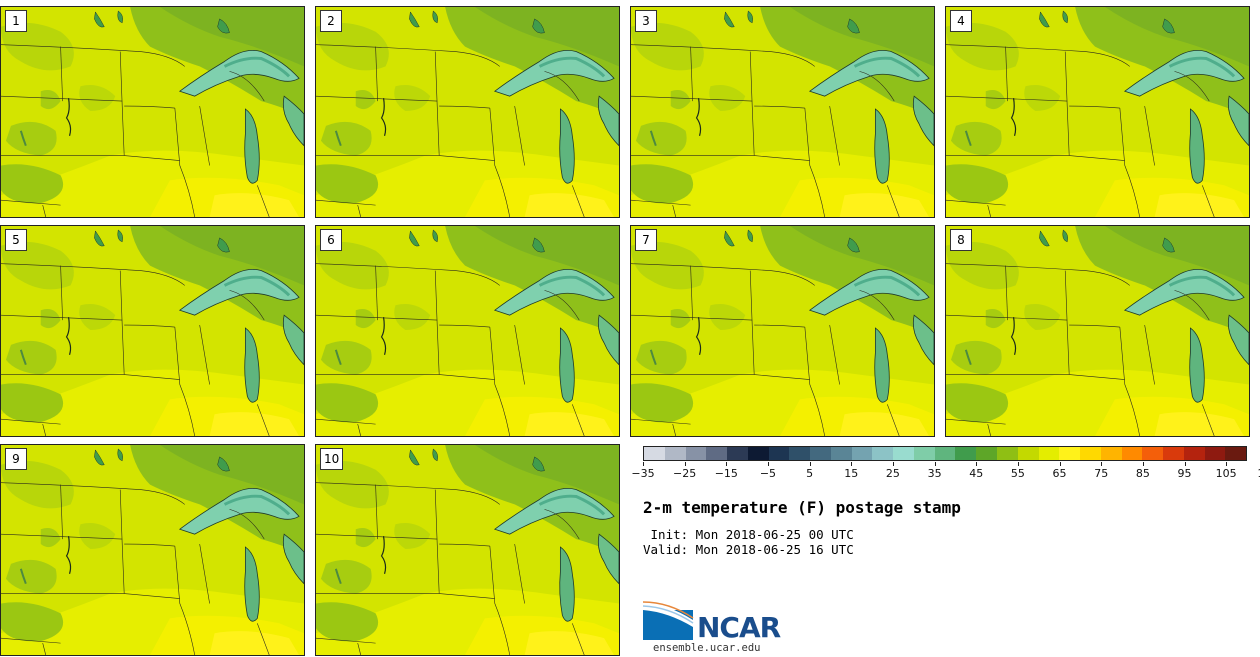 The width and height of the screenshot is (1260, 657). What do you see at coordinates (945, 474) in the screenshot?
I see `colorbar-tick-labels: −35 −25 −15 −5 5 15 25 35 45 55 65 75 85 95 105 115` at bounding box center [945, 474].